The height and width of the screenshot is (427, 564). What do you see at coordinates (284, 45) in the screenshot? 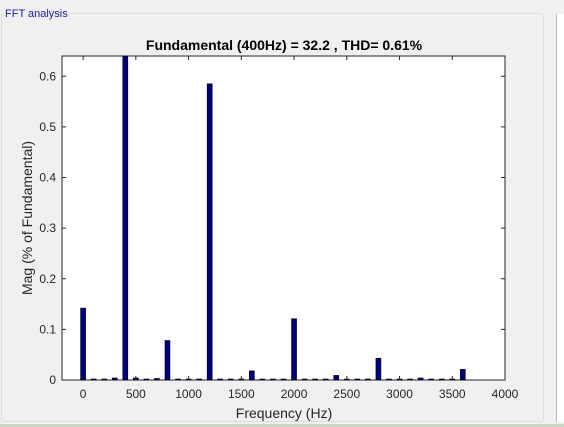
I see `chart-title: Fundamental (400Hz) = 32.2 , THD= 0.61%` at bounding box center [284, 45].